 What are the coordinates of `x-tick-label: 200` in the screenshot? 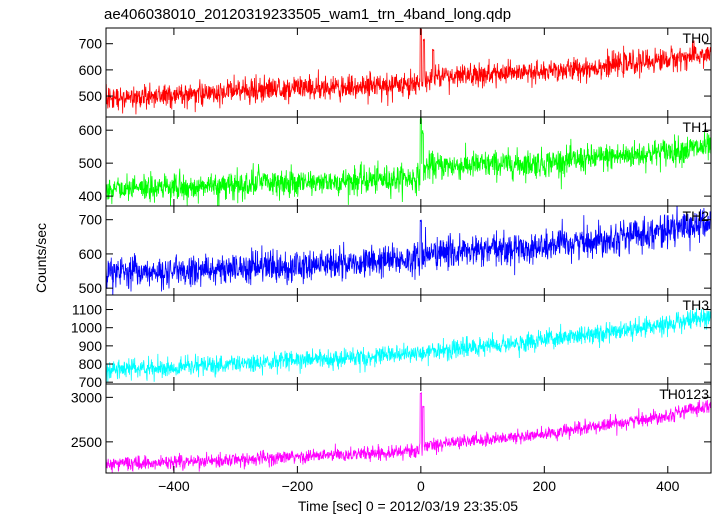 It's located at (545, 486).